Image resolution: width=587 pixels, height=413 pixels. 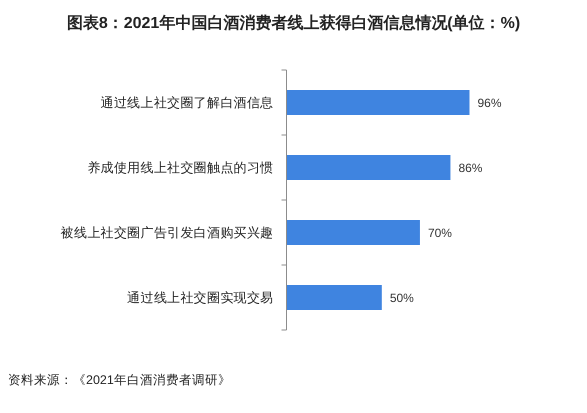 What do you see at coordinates (119, 380) in the screenshot?
I see `annotation: 资料来源：《2021年白酒消费者调研》` at bounding box center [119, 380].